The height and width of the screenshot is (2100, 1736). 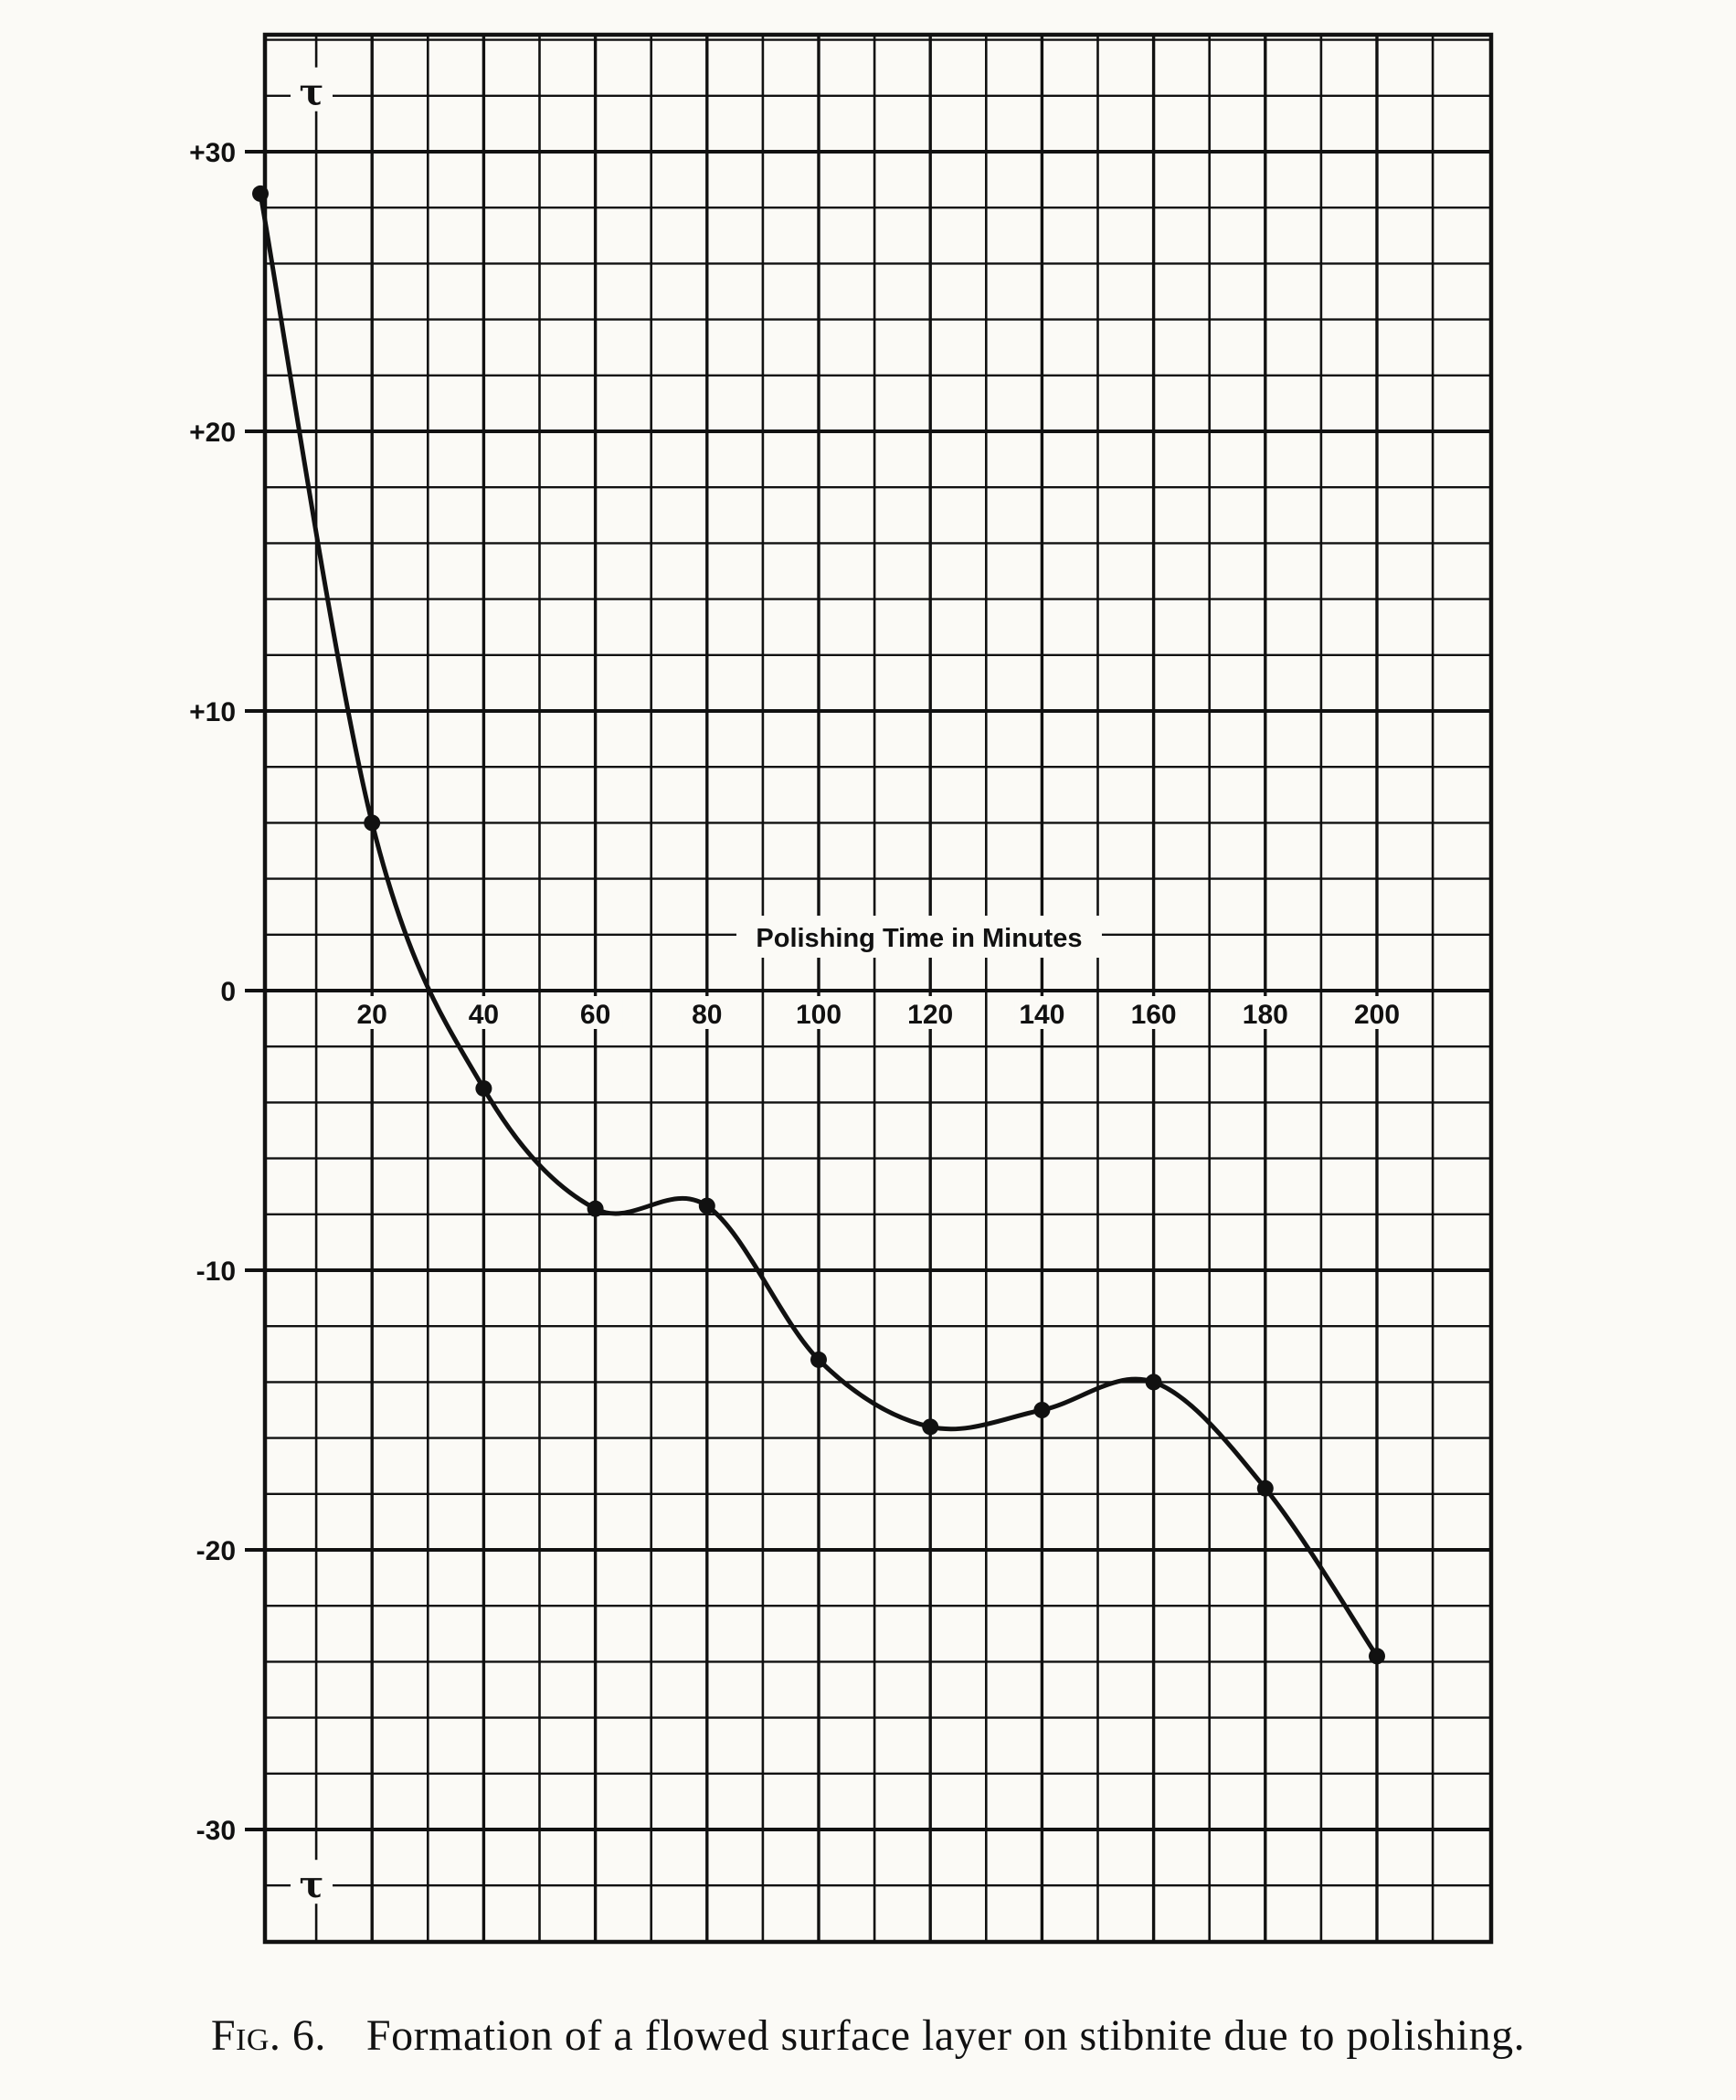 What do you see at coordinates (216, 1831) in the screenshot?
I see `y-tick-label: -30` at bounding box center [216, 1831].